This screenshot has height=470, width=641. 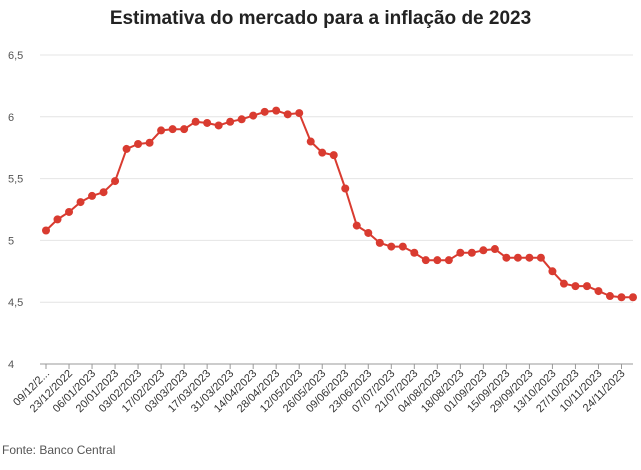 What do you see at coordinates (15, 210) in the screenshot?
I see `y-axis-ticks: 4 4,5 5 5,5 6 6,5` at bounding box center [15, 210].